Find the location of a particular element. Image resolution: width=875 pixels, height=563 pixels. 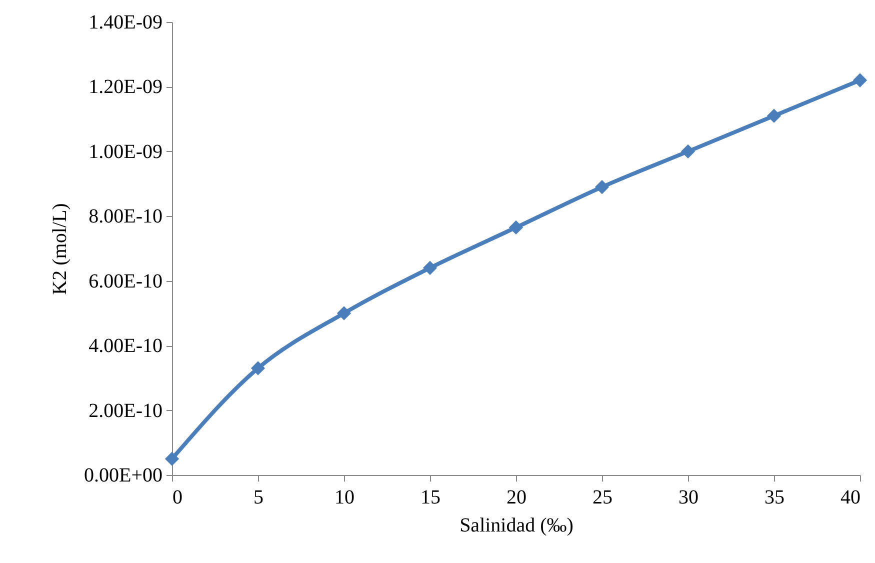

x-tick-label: 5 is located at coordinates (259, 497).